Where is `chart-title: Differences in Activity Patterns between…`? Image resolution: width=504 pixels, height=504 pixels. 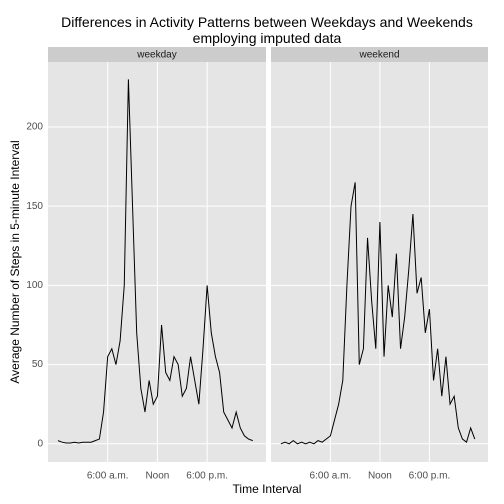 chart-title: Differences in Activity Patterns between… is located at coordinates (267, 30).